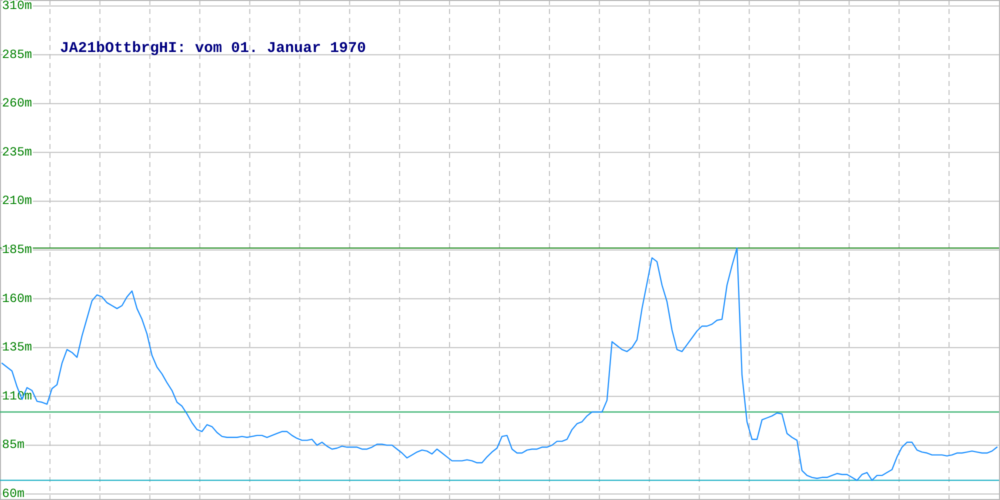 This screenshot has width=1000, height=500. Describe the element at coordinates (13, 445) in the screenshot. I see `y-tick-label: 85m` at that location.